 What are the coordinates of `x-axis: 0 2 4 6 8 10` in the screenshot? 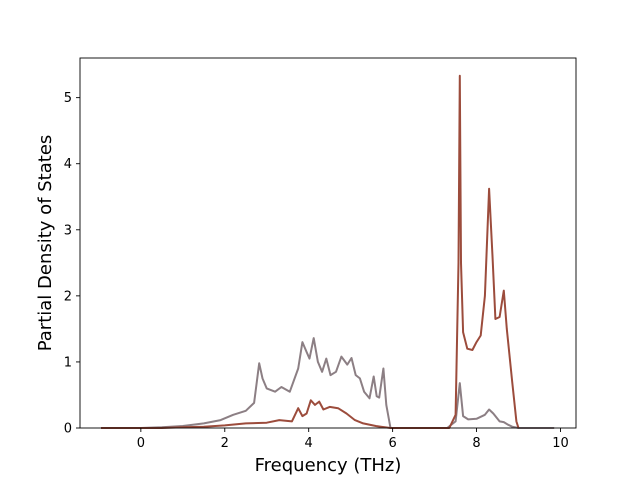 It's located at (353, 439).